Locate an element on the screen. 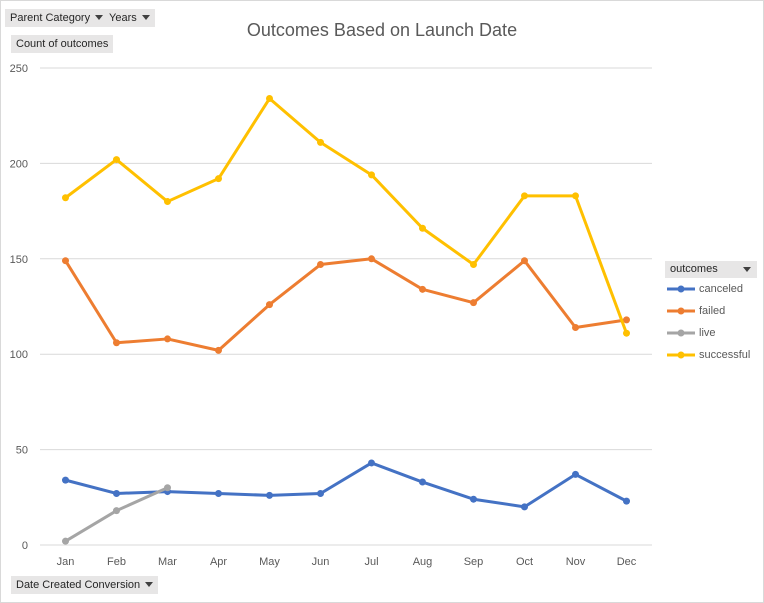  x-tick-label: Apr is located at coordinates (218, 562).